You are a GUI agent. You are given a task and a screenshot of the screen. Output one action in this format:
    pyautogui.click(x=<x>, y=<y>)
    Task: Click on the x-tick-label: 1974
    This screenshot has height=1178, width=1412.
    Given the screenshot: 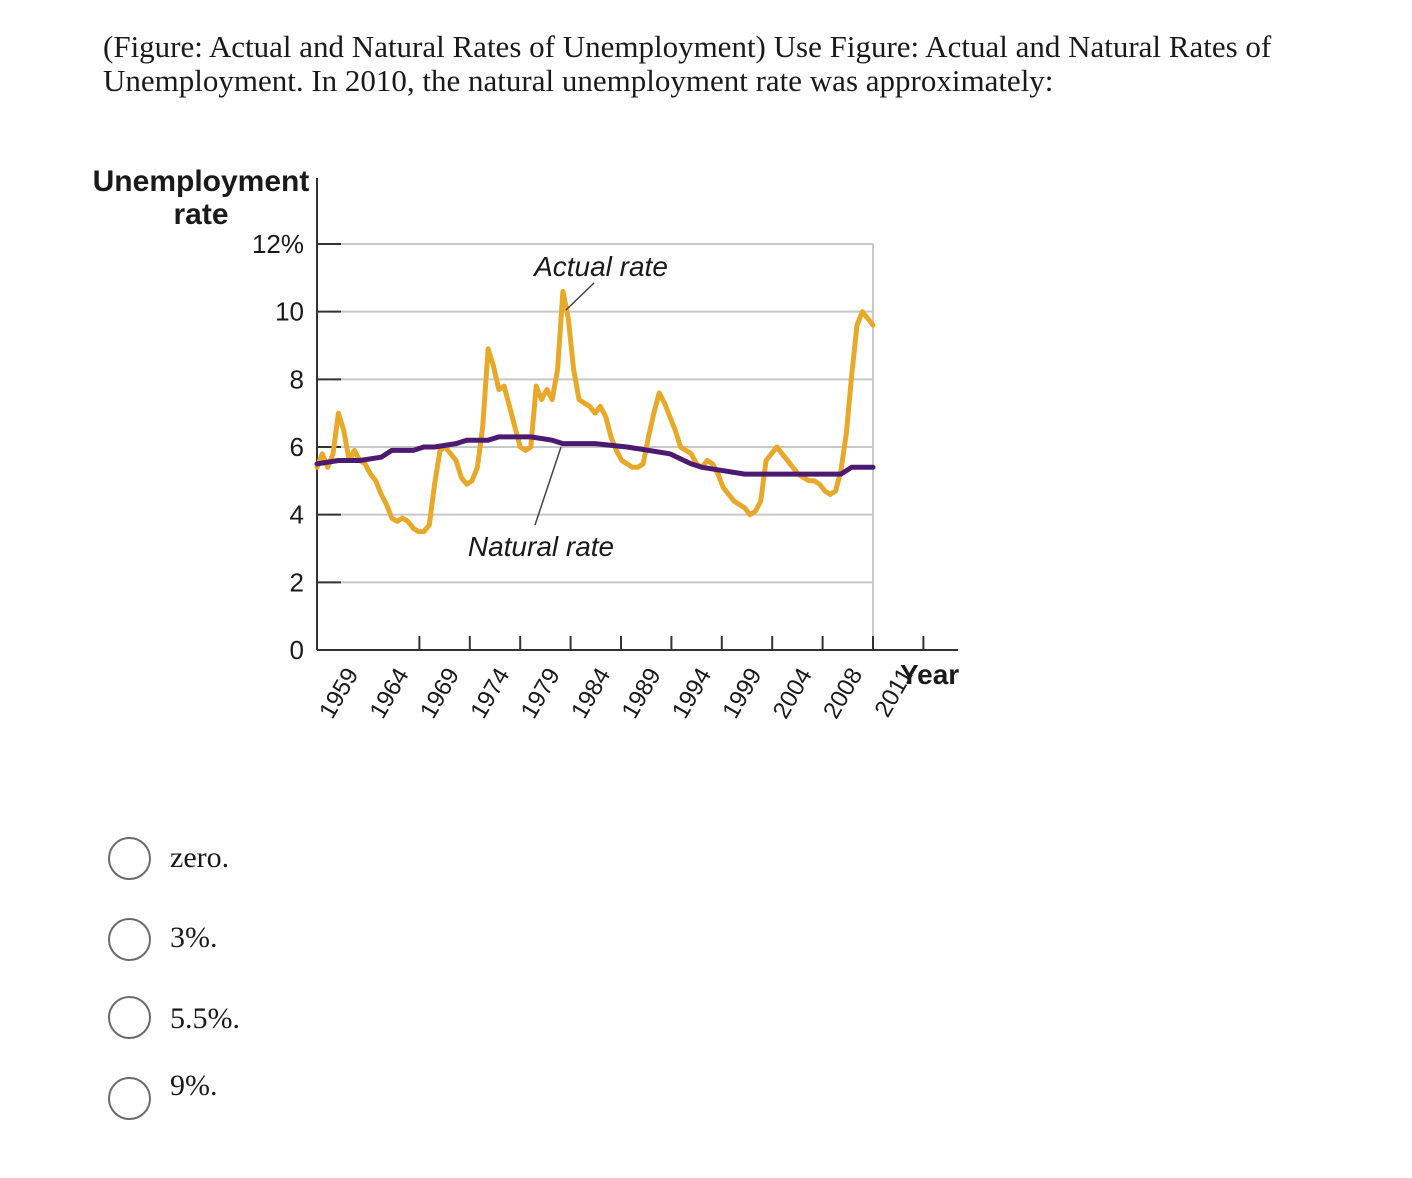 What is the action you would take?
    pyautogui.click(x=490, y=694)
    